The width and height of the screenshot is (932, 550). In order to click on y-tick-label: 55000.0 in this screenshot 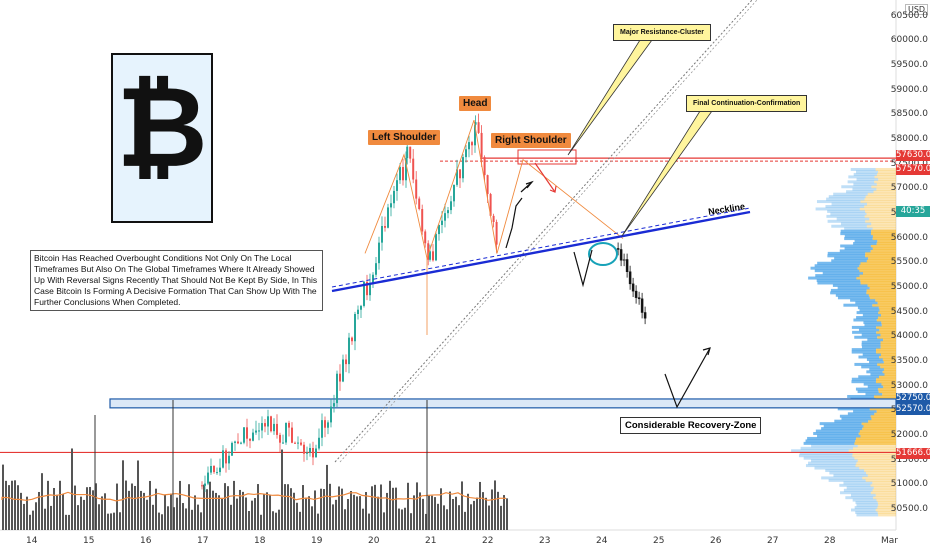, I will do `click(909, 287)`.